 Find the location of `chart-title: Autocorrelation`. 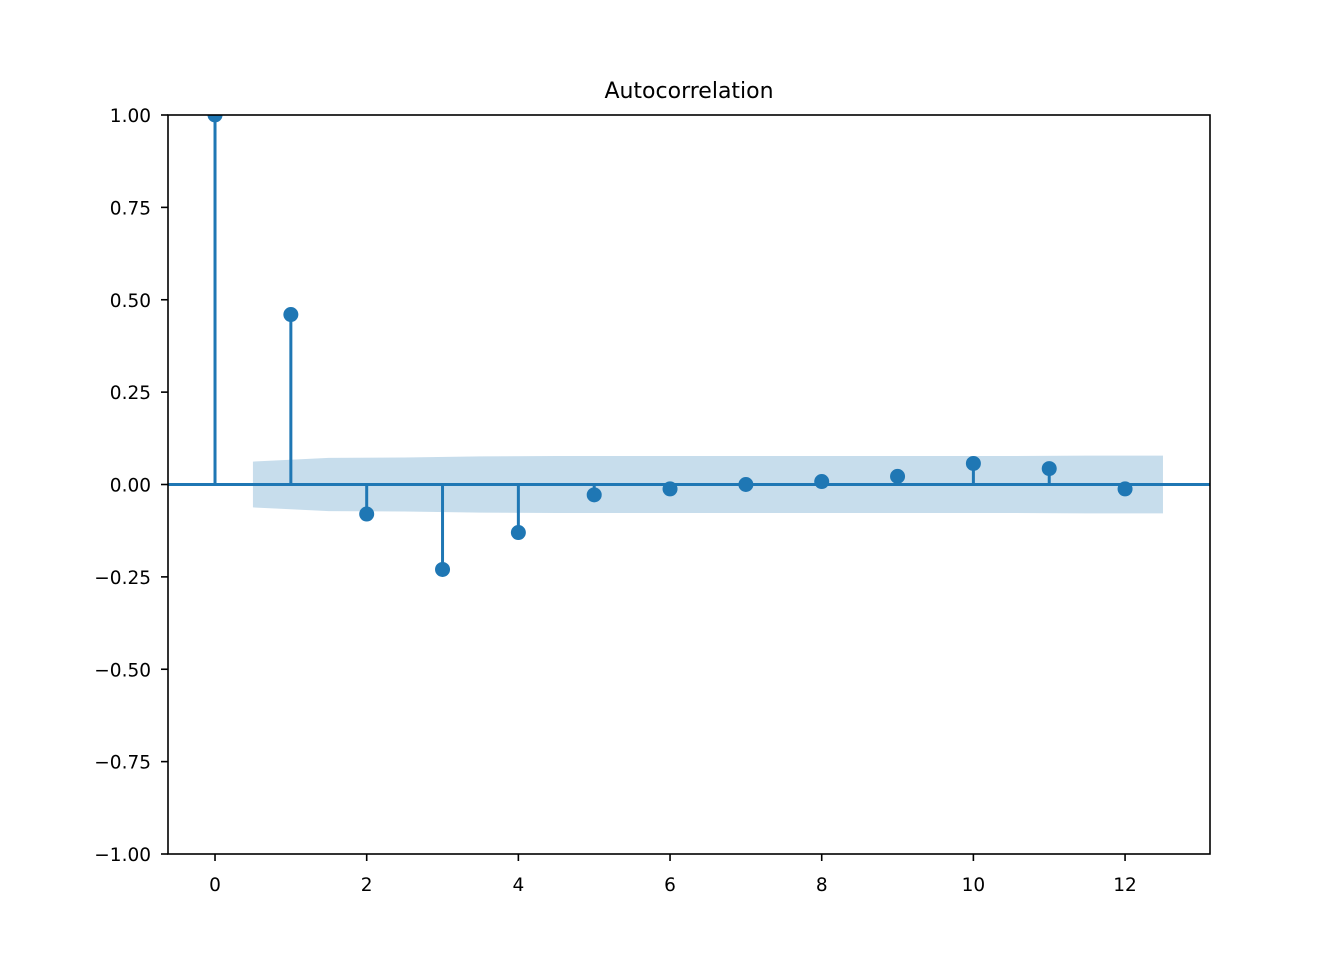

chart-title: Autocorrelation is located at coordinates (688, 91).